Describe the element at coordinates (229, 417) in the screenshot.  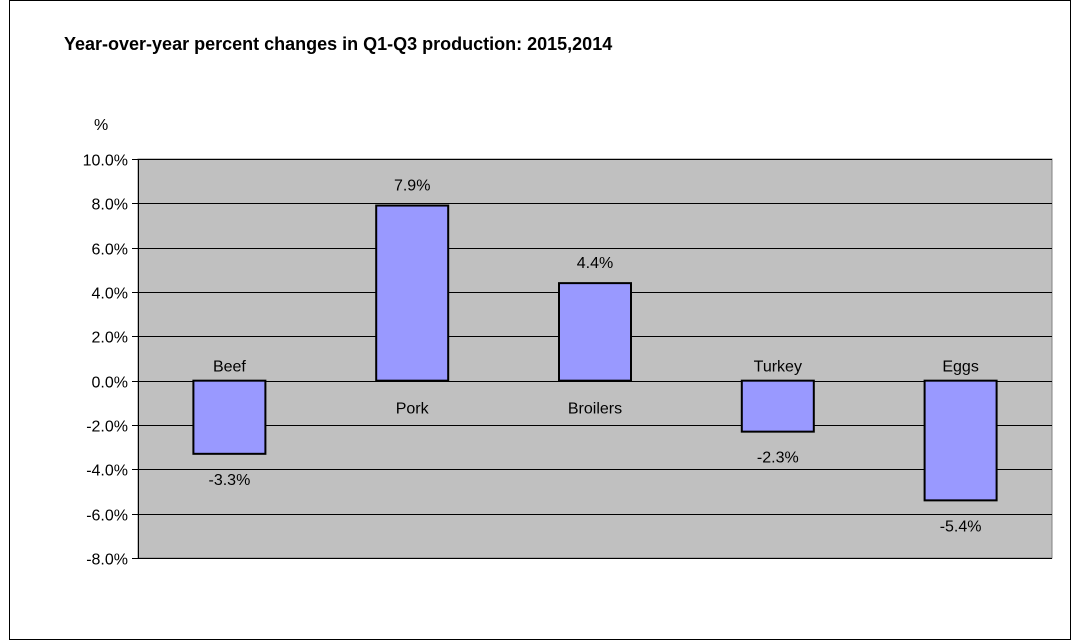
I see `bar-beef` at that location.